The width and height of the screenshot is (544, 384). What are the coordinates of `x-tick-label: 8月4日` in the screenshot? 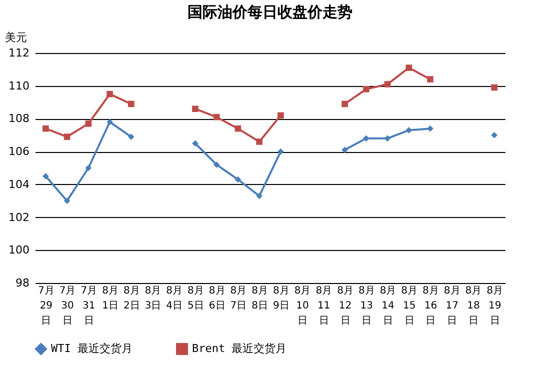 It's located at (174, 299).